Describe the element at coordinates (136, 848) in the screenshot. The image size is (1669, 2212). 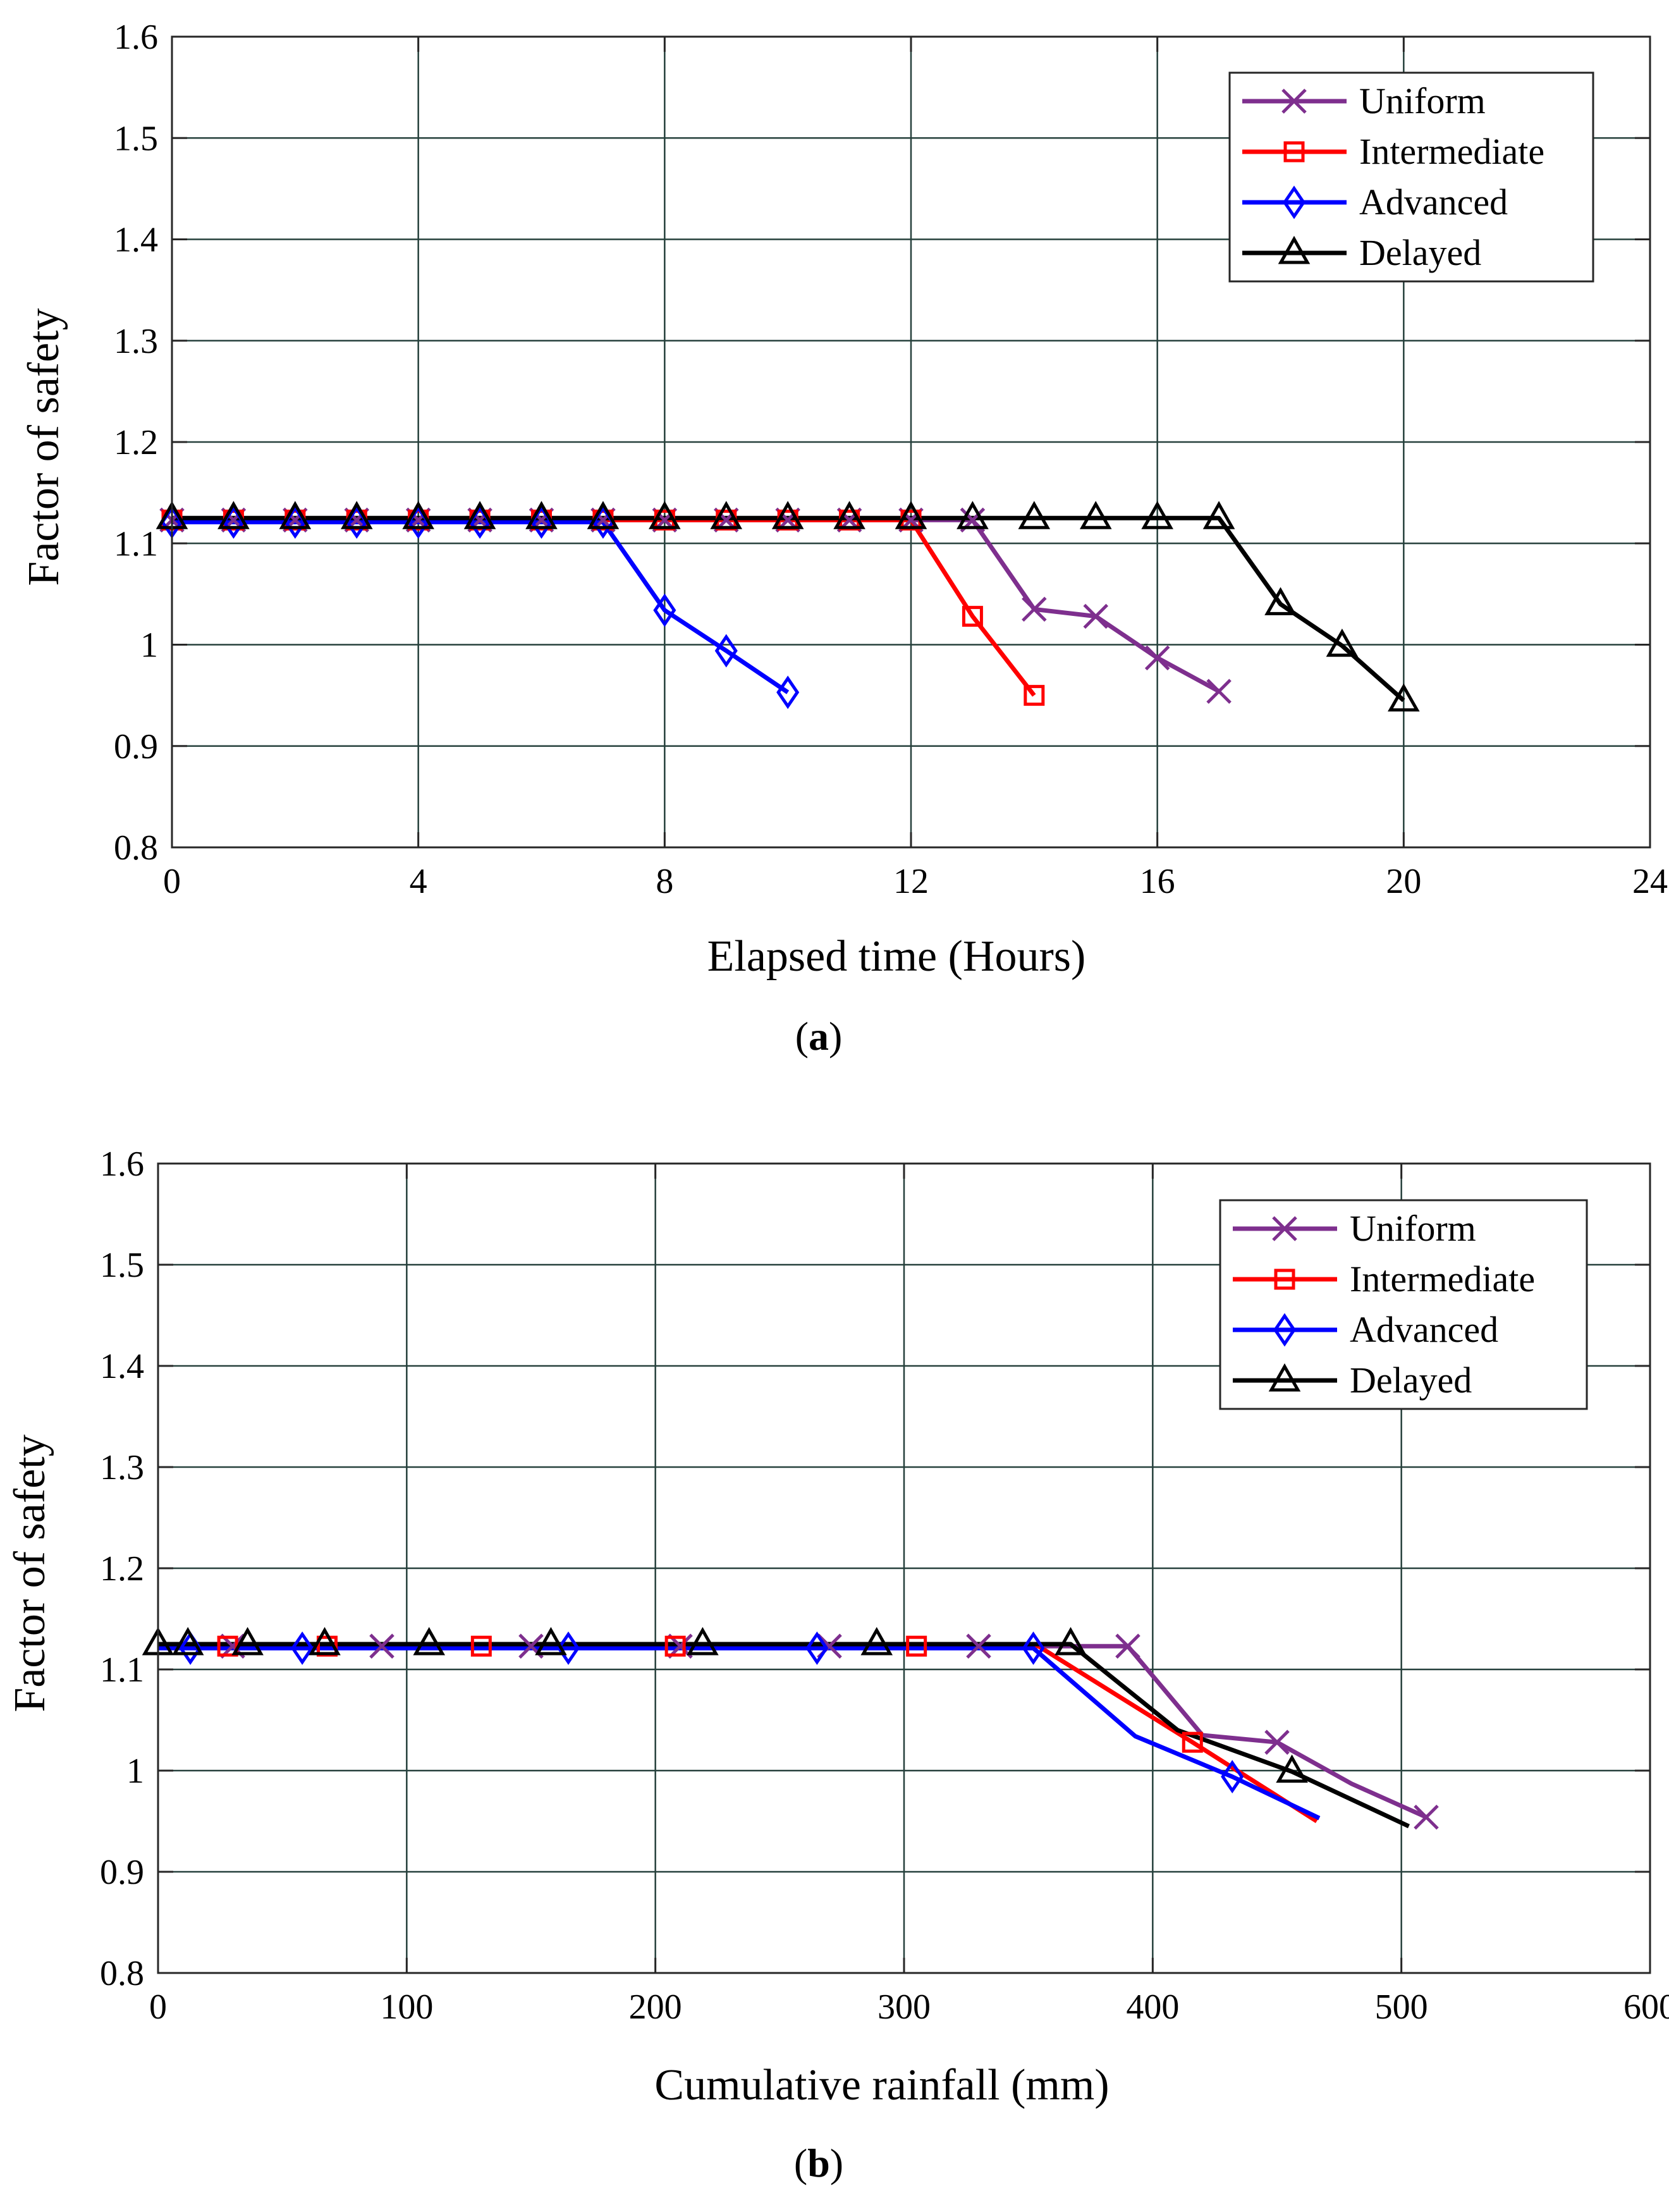
I see `panel-a-y-tick-label: 0.8` at that location.